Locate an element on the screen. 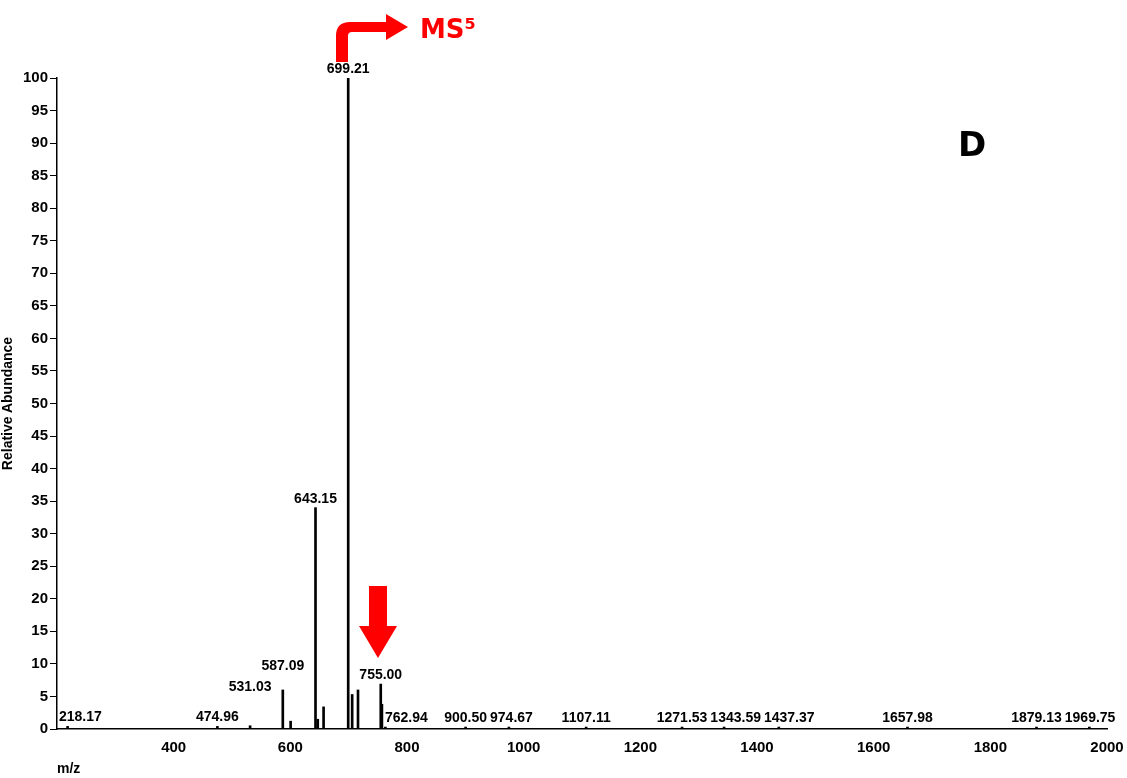 Image resolution: width=1127 pixels, height=778 pixels. y-tick-label: 0 is located at coordinates (43, 728).